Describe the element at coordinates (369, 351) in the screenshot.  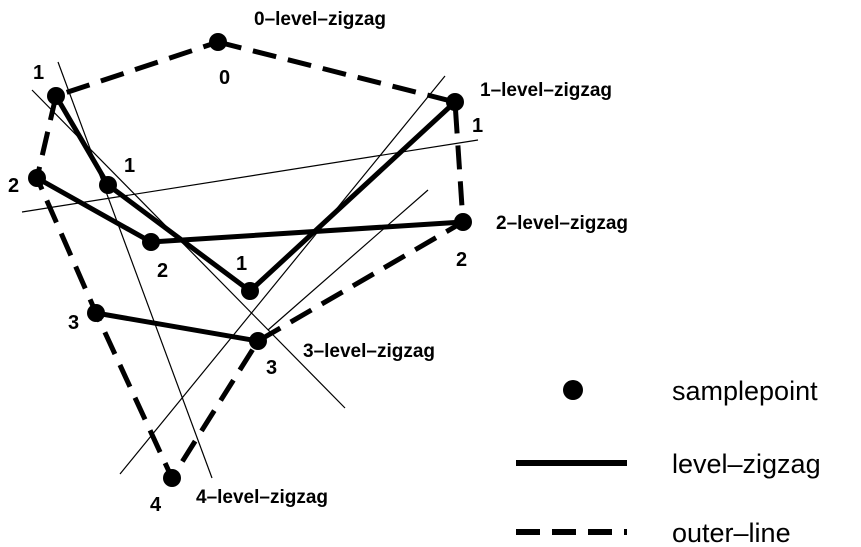
I see `label-3-level-zigzag: 3–level–zigzag` at that location.